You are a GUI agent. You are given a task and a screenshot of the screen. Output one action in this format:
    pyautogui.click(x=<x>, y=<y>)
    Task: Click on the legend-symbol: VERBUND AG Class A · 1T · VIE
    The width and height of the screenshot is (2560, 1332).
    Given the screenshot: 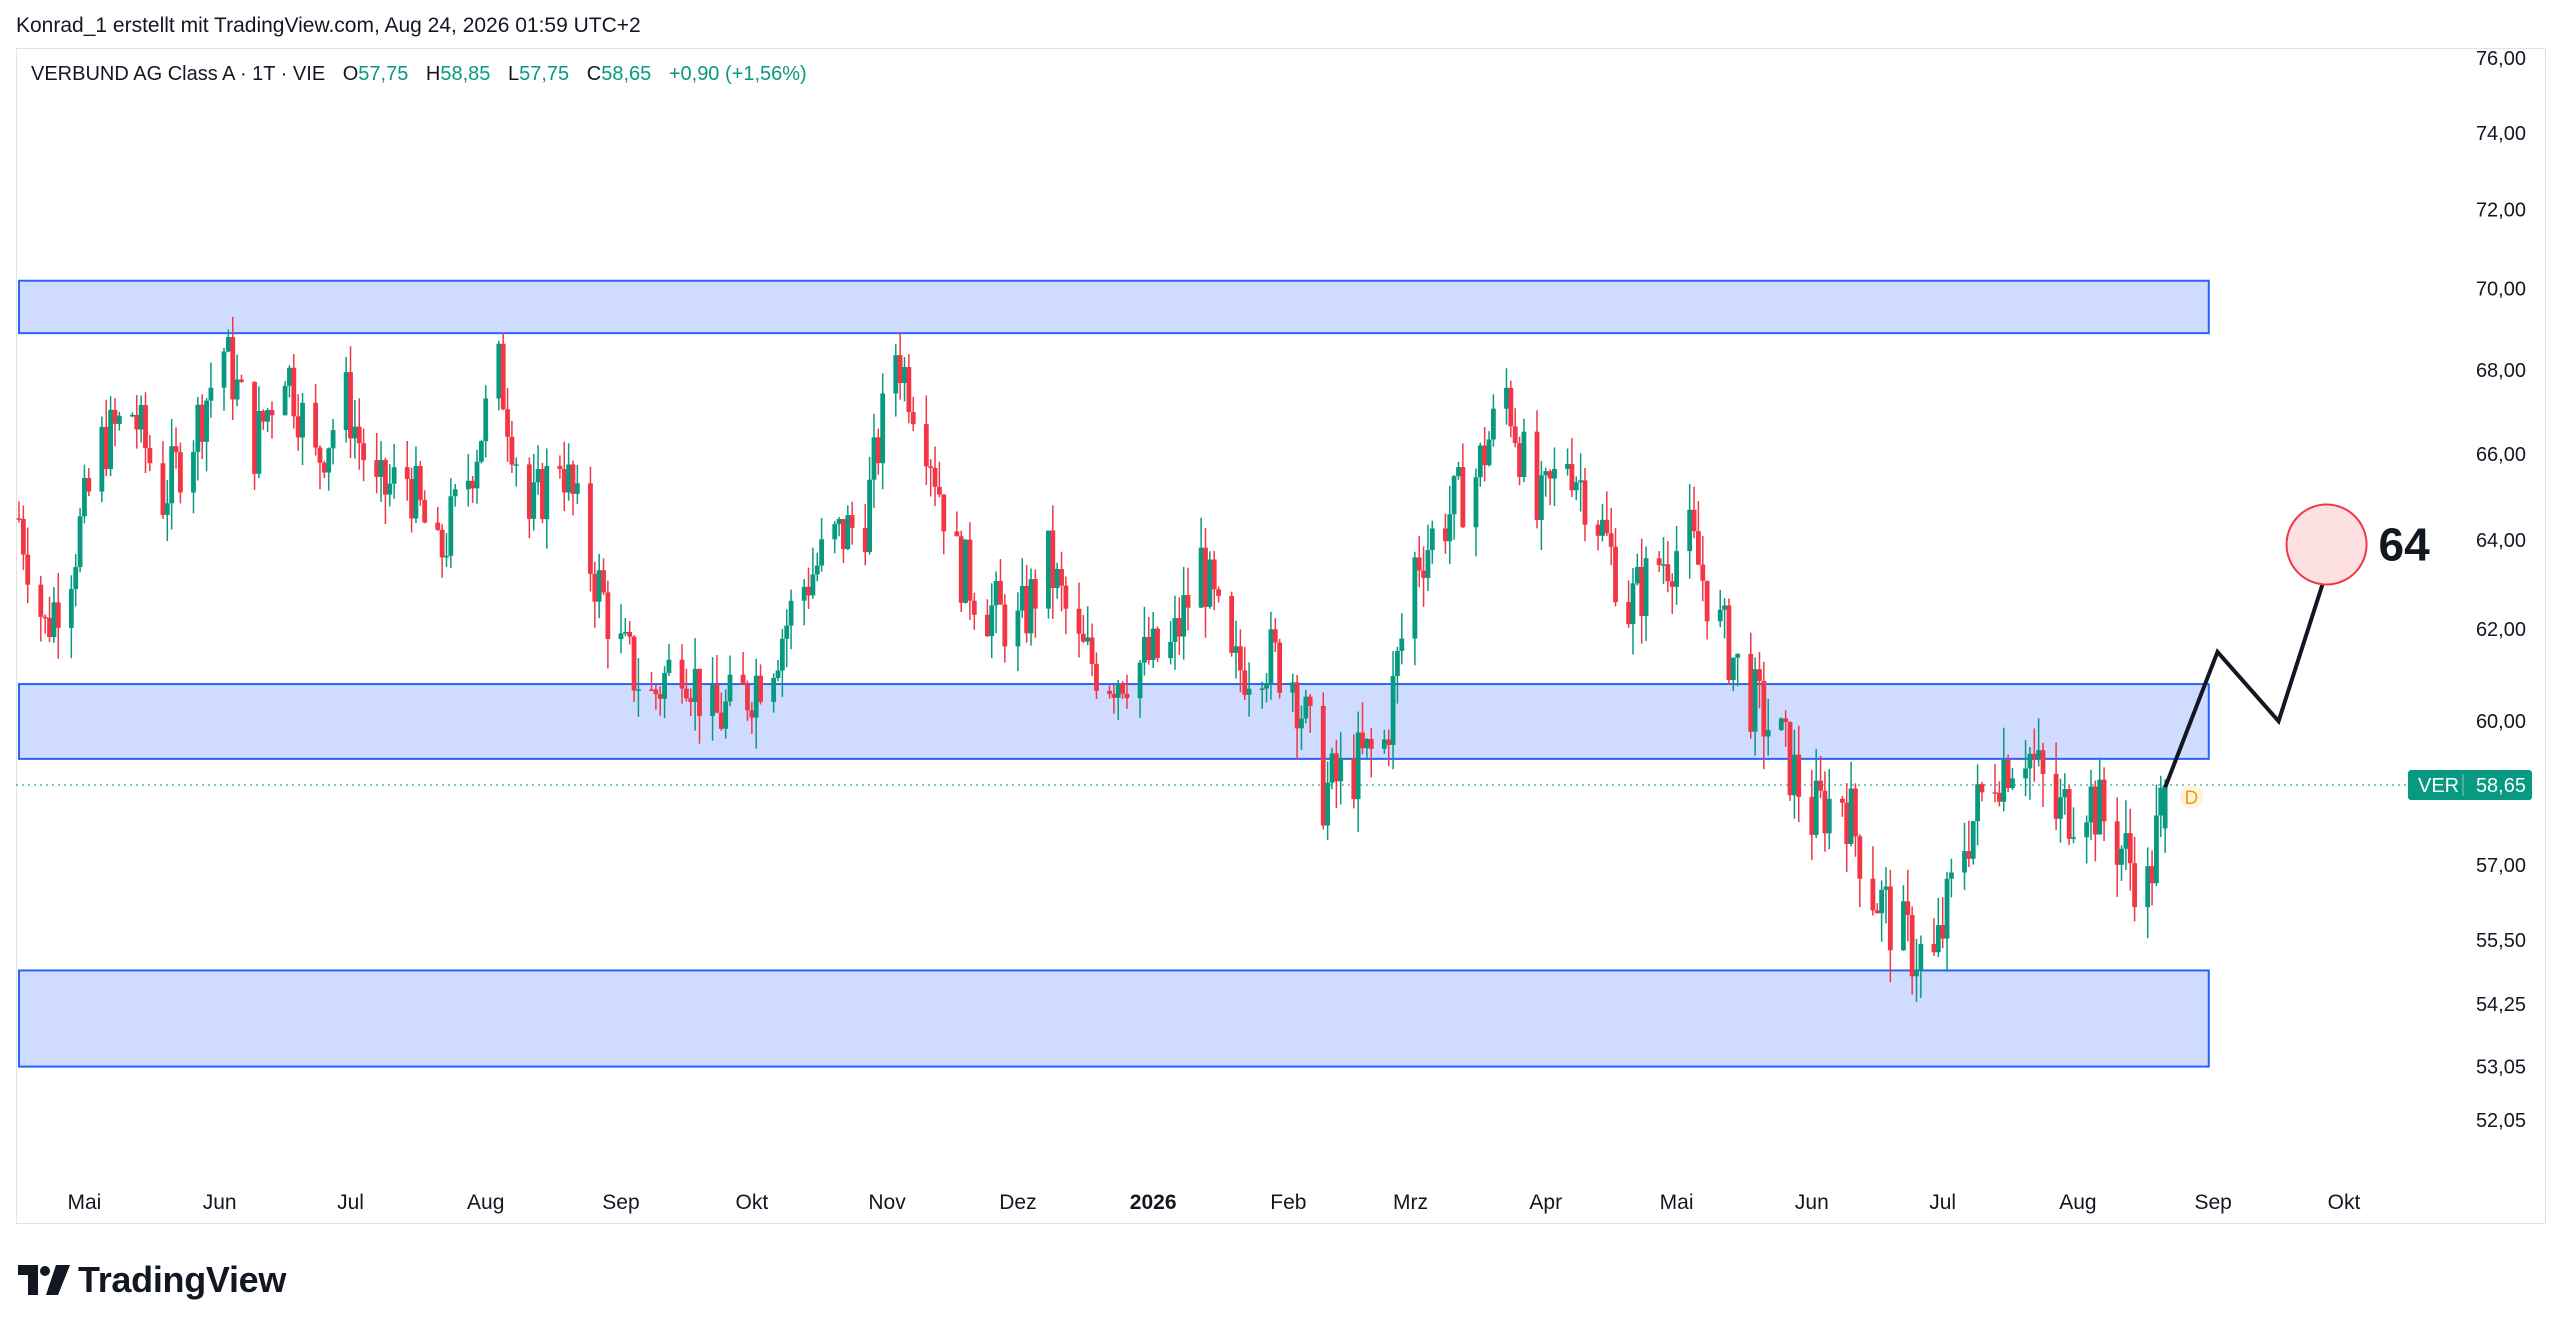 What is the action you would take?
    pyautogui.click(x=178, y=74)
    